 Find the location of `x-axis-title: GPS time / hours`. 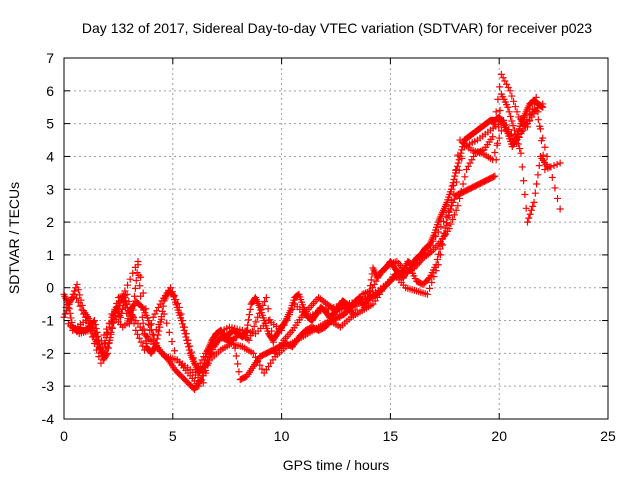

x-axis-title: GPS time / hours is located at coordinates (336, 465).